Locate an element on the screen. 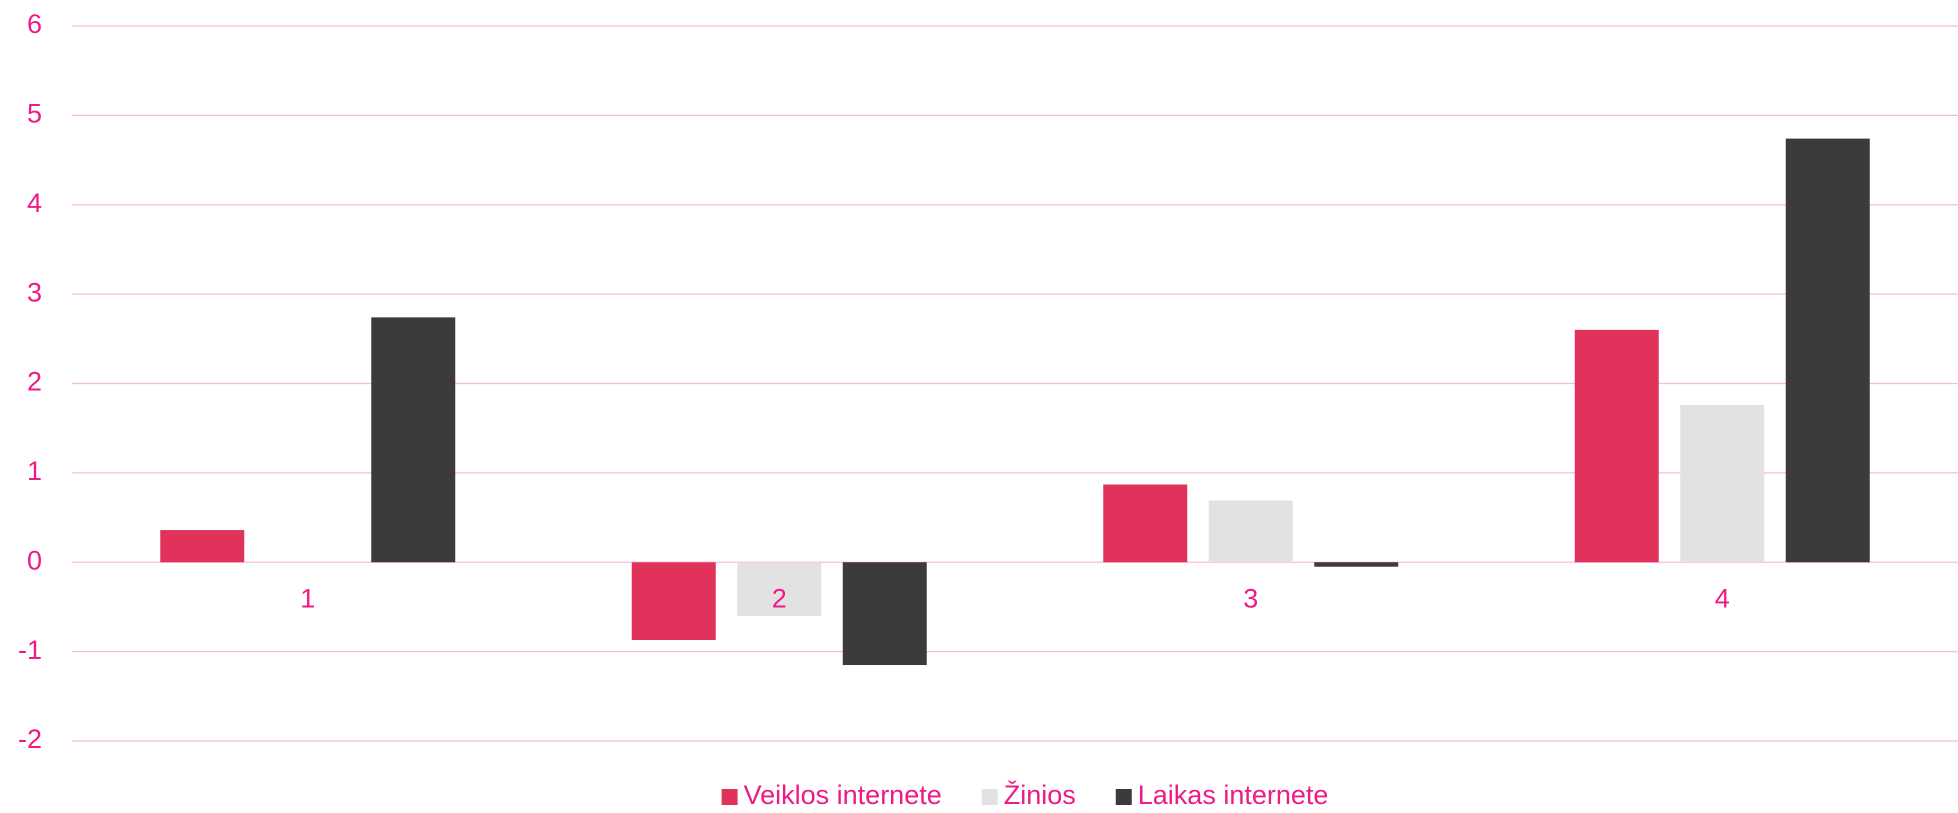  x-tick-label: 2 is located at coordinates (779, 598).